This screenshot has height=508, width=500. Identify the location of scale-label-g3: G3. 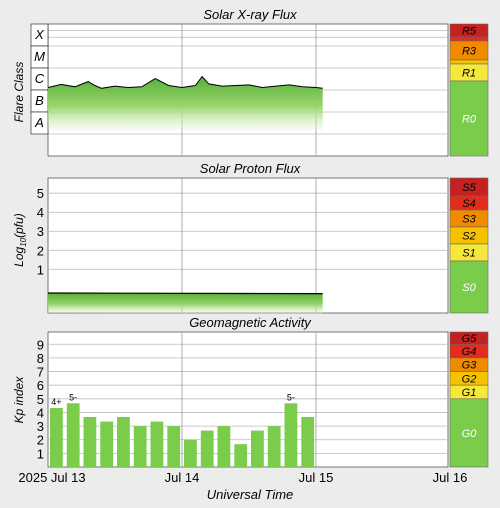
(470, 366).